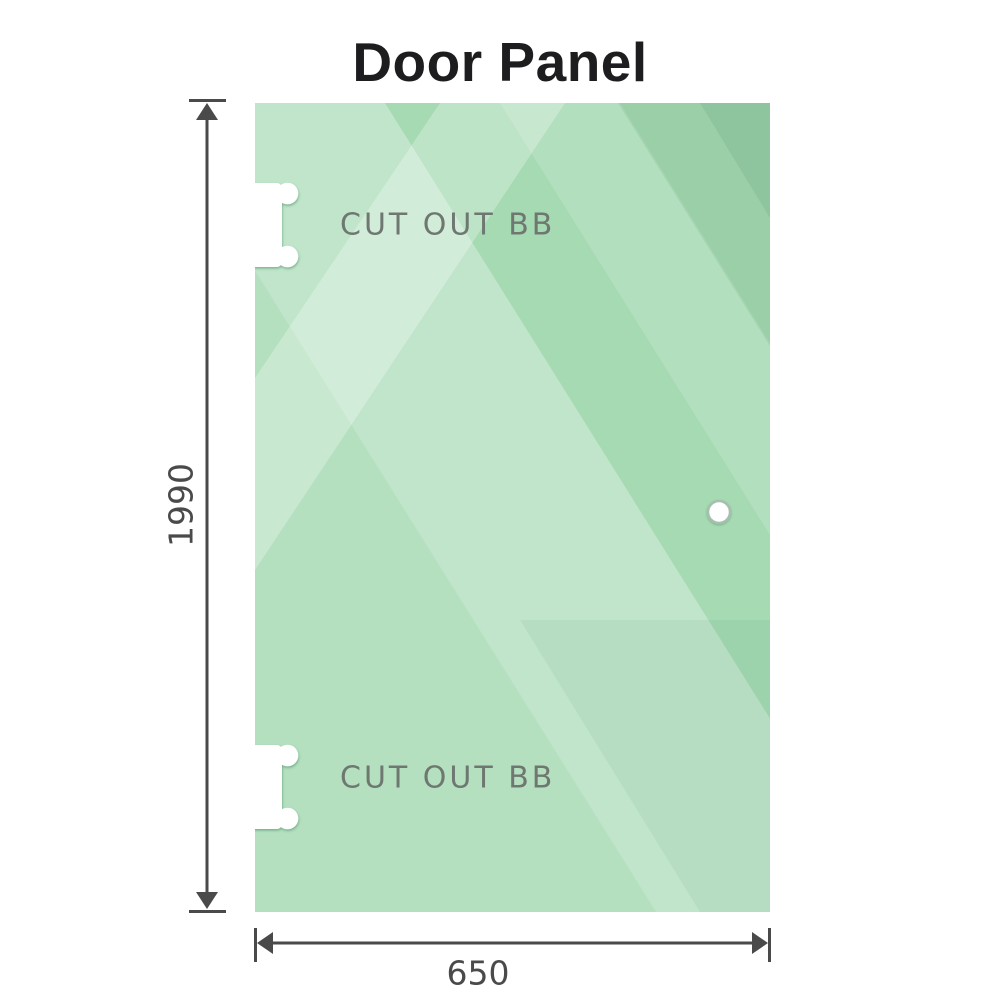 This screenshot has height=1000, width=1000. Describe the element at coordinates (478, 973) in the screenshot. I see `width-dimension-label: 650` at that location.